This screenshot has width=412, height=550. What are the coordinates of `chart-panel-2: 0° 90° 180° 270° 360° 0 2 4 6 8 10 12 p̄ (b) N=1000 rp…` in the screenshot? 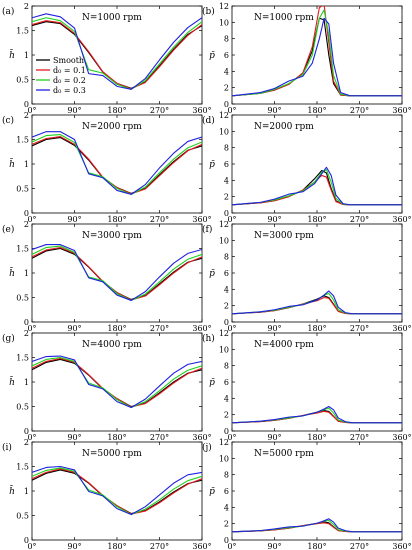 It's located at (307, 58).